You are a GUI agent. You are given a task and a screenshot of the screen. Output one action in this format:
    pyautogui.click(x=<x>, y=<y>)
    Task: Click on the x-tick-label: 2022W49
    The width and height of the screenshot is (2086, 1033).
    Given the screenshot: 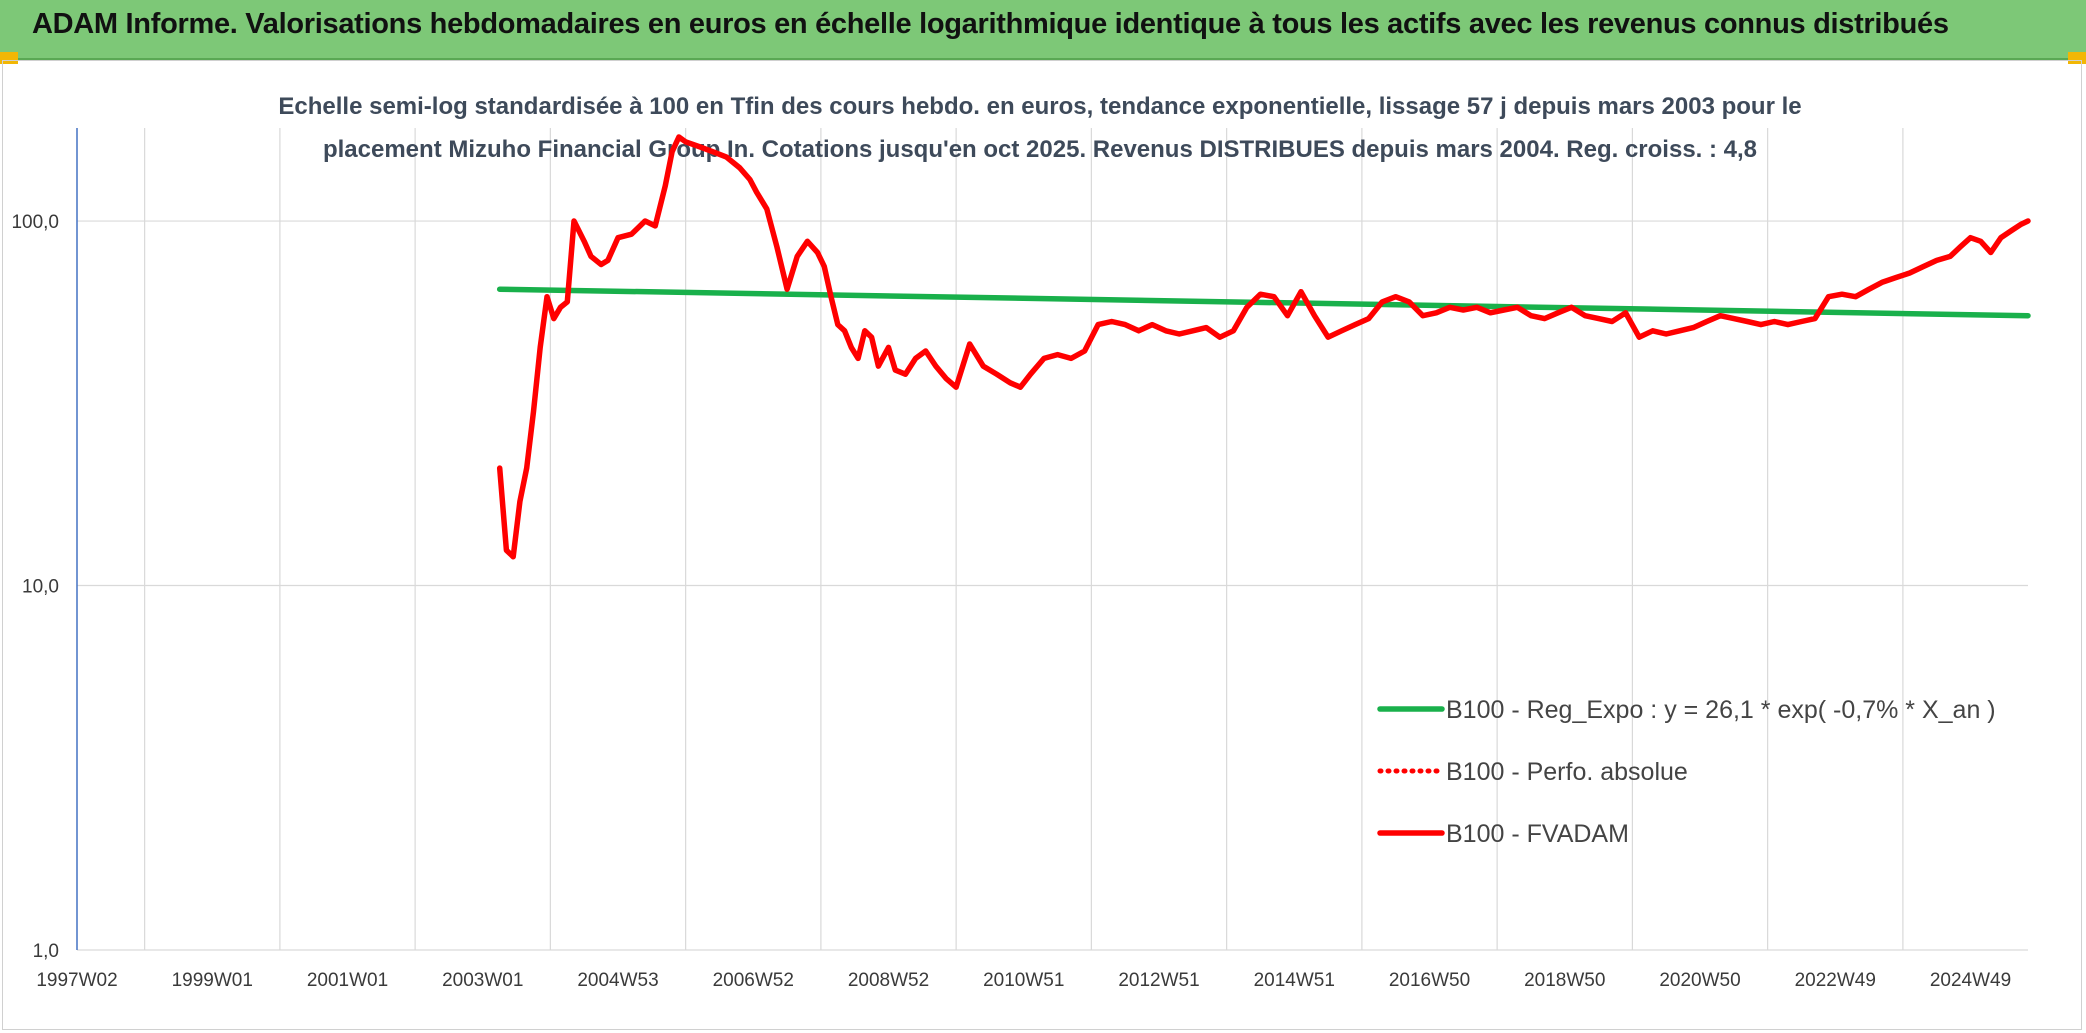 What is the action you would take?
    pyautogui.click(x=1835, y=980)
    